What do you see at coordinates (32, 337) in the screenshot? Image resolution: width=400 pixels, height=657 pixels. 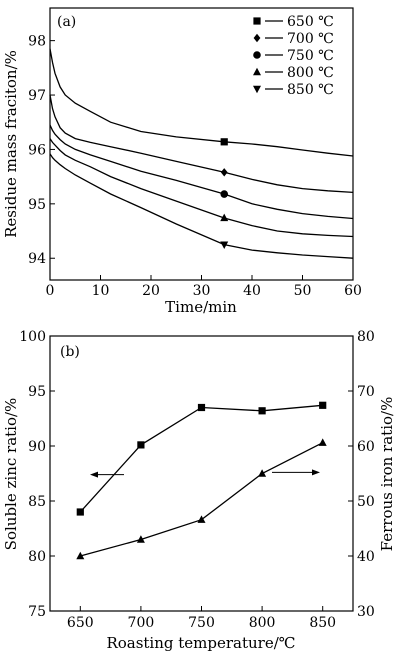 I see `panel-b-left-y-tick-label: 100` at bounding box center [32, 337].